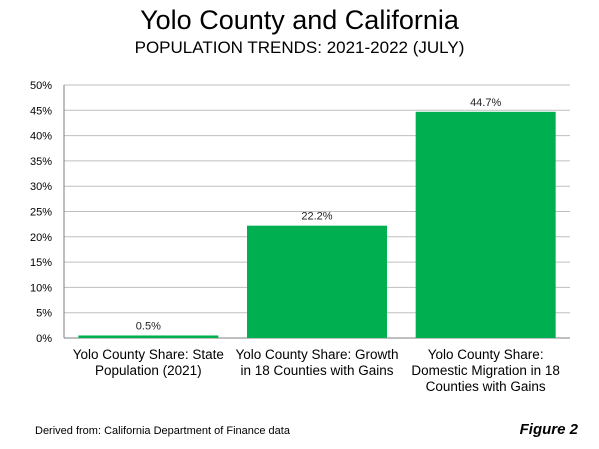 The width and height of the screenshot is (599, 449). Describe the element at coordinates (41, 238) in the screenshot. I see `y-tick-label: 20%` at that location.